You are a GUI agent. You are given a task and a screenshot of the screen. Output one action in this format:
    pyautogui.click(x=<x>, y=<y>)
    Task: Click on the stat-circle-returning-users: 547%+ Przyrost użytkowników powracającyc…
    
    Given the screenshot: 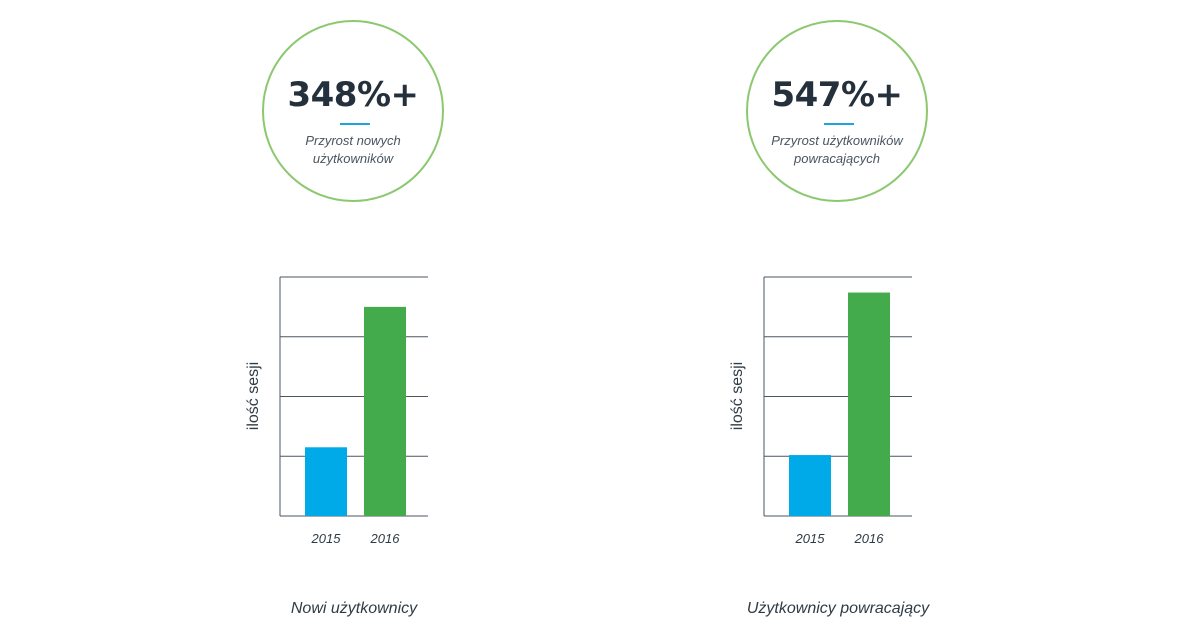 What is the action you would take?
    pyautogui.click(x=837, y=111)
    